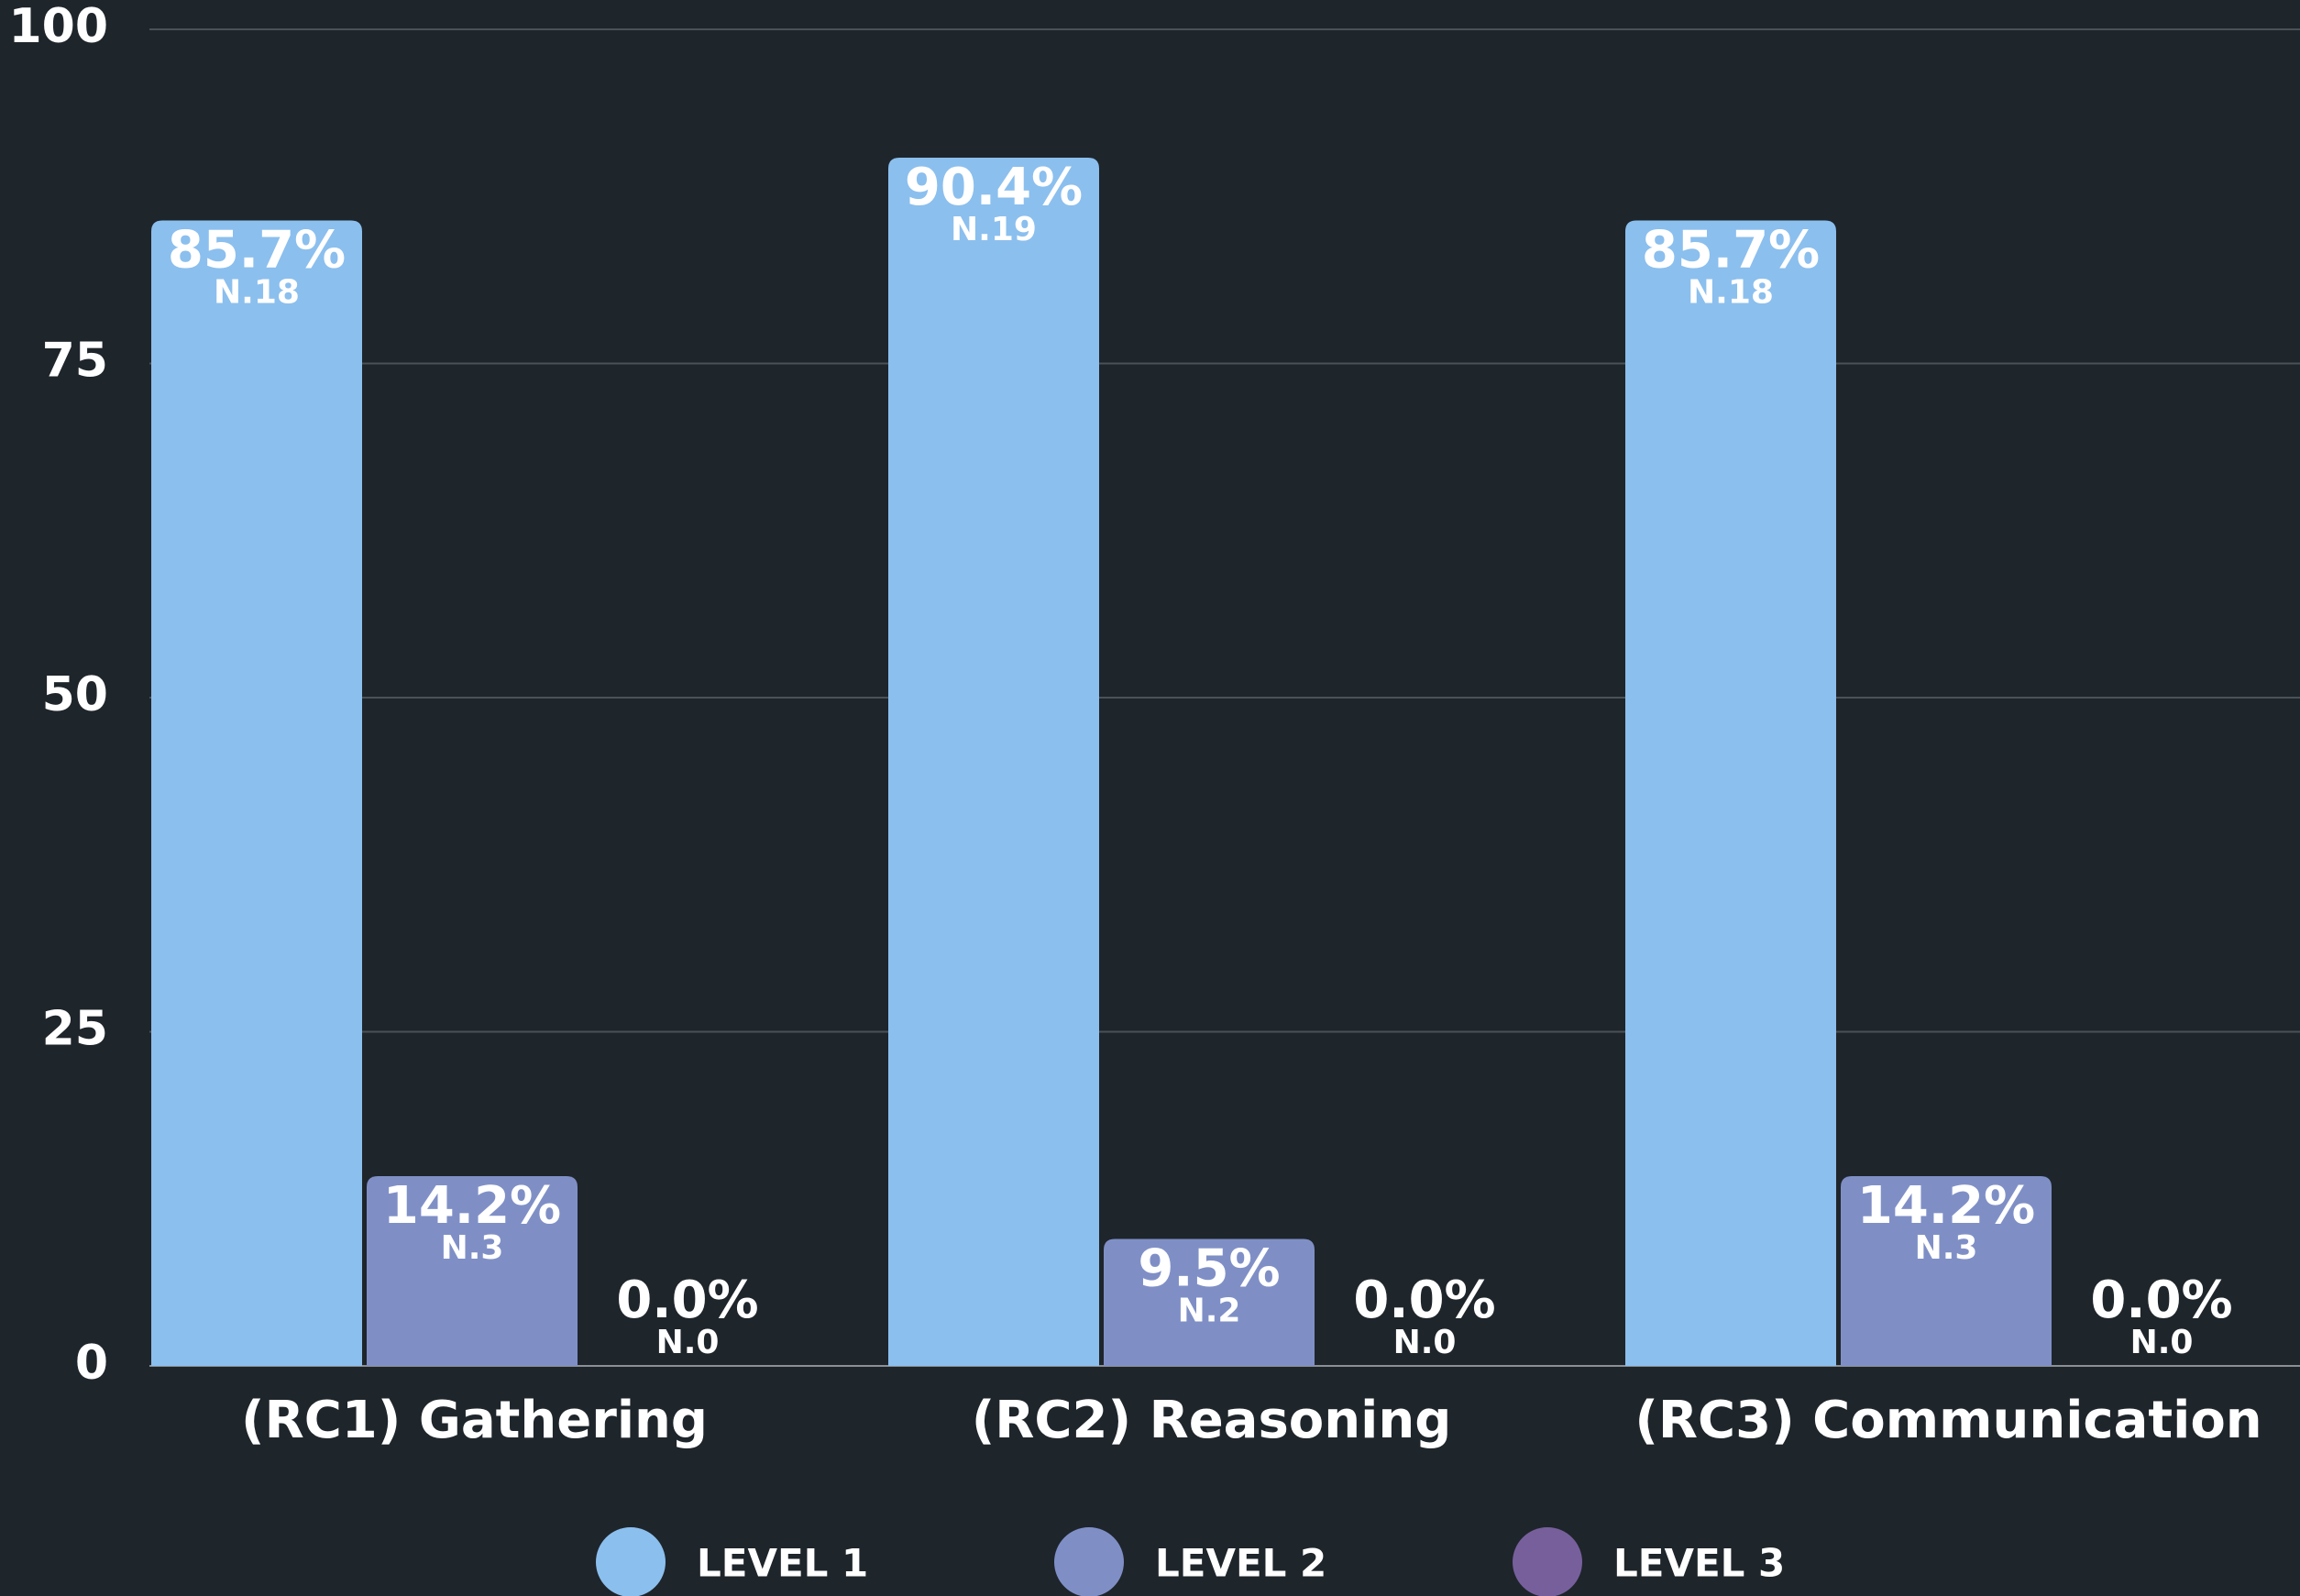 The image size is (2300, 1596). Describe the element at coordinates (75, 361) in the screenshot. I see `y-tick-label: 75` at that location.